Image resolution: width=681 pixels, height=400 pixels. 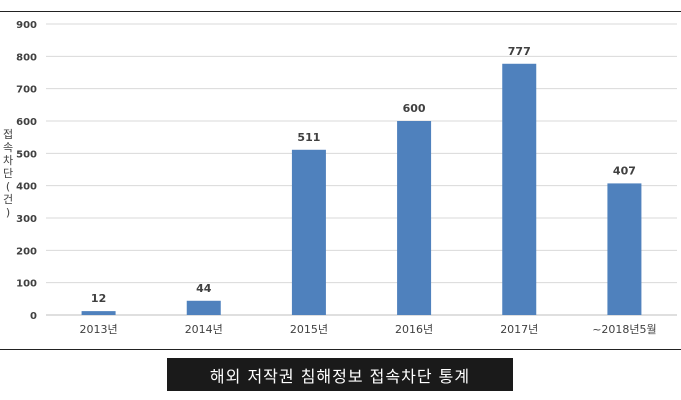 I want to click on y-tick-label: 500, so click(x=26, y=154).